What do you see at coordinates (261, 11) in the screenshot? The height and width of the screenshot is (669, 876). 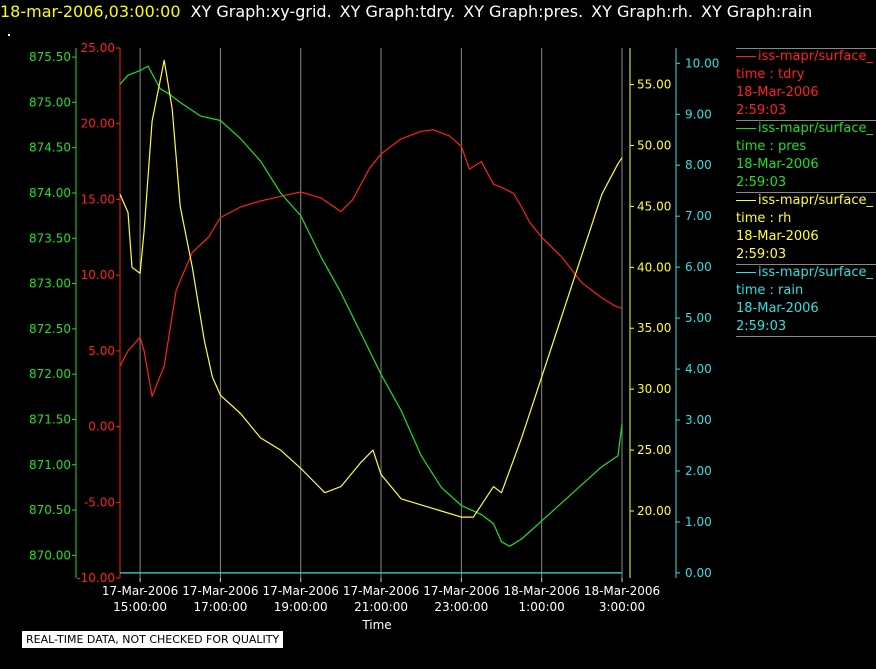 I see `graph-title-1: XY Graph:xy-grid.` at bounding box center [261, 11].